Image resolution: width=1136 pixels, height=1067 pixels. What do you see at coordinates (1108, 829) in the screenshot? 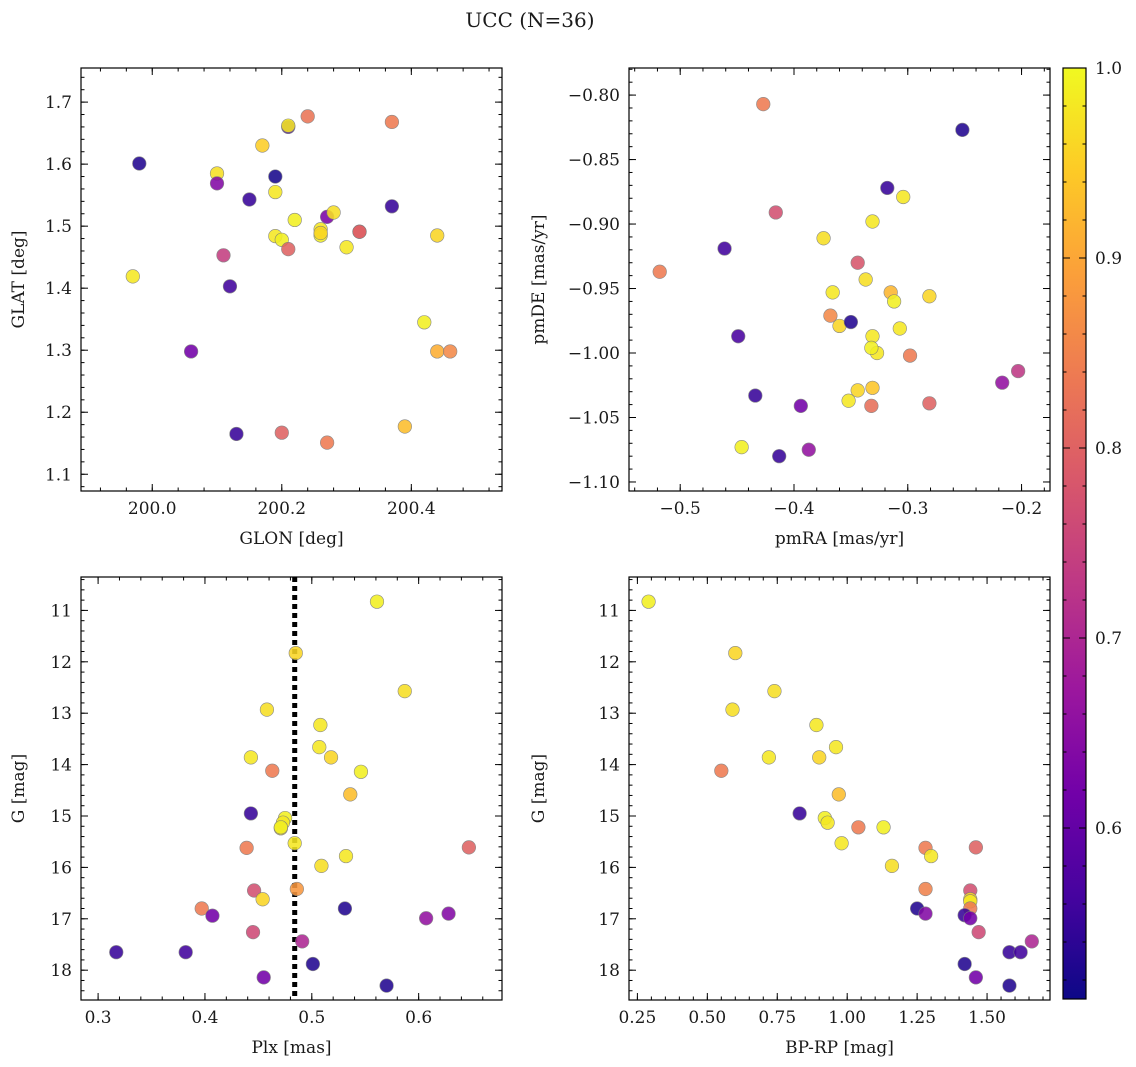
I see `colorbar-tick-label: 0.6` at bounding box center [1108, 829].